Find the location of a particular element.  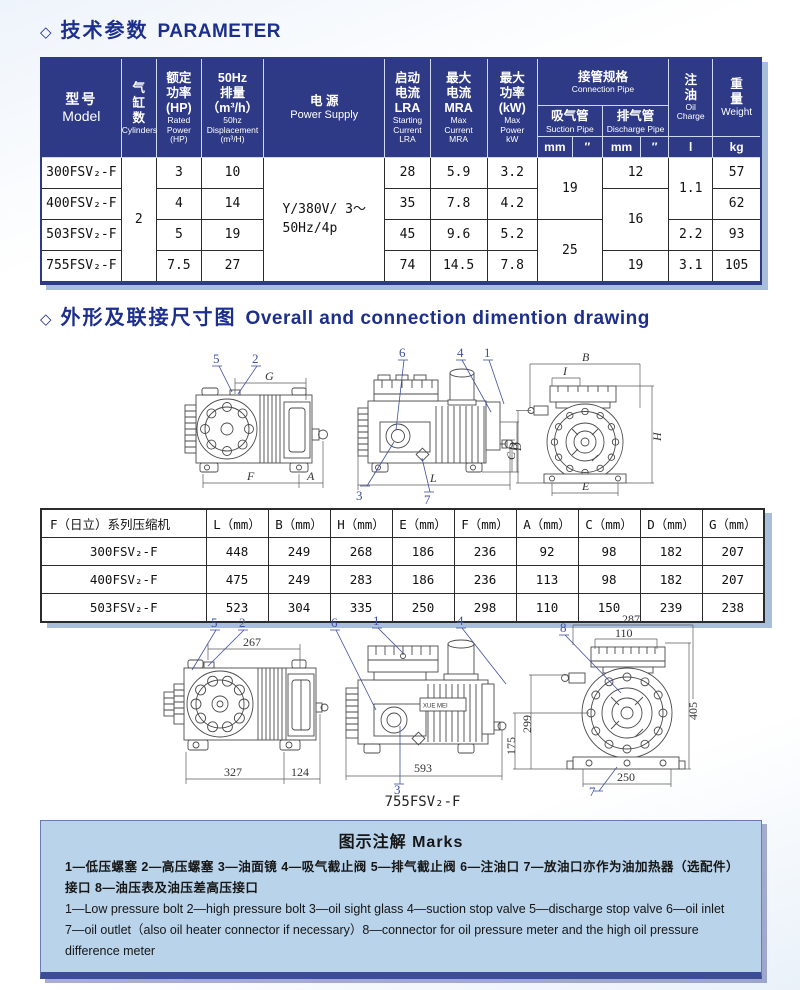

dim-col-C: C（mm） is located at coordinates (609, 523).